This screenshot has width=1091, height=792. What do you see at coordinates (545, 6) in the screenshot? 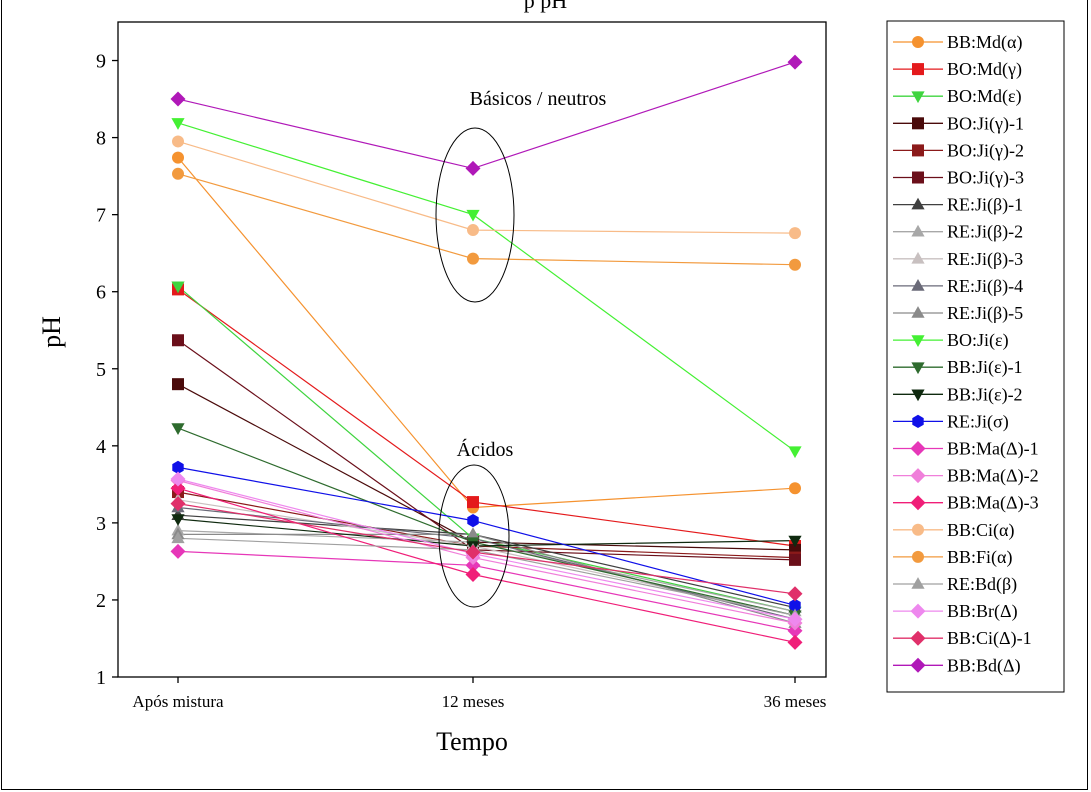
I see `cropped-title: p pH` at bounding box center [545, 6].